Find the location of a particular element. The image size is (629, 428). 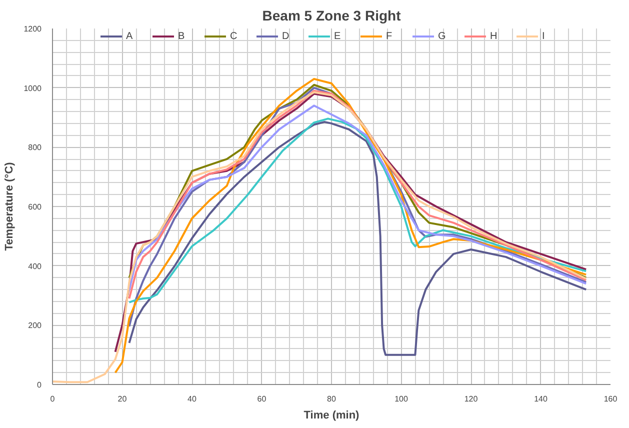

x-axis-title: Time (min) is located at coordinates (332, 416).